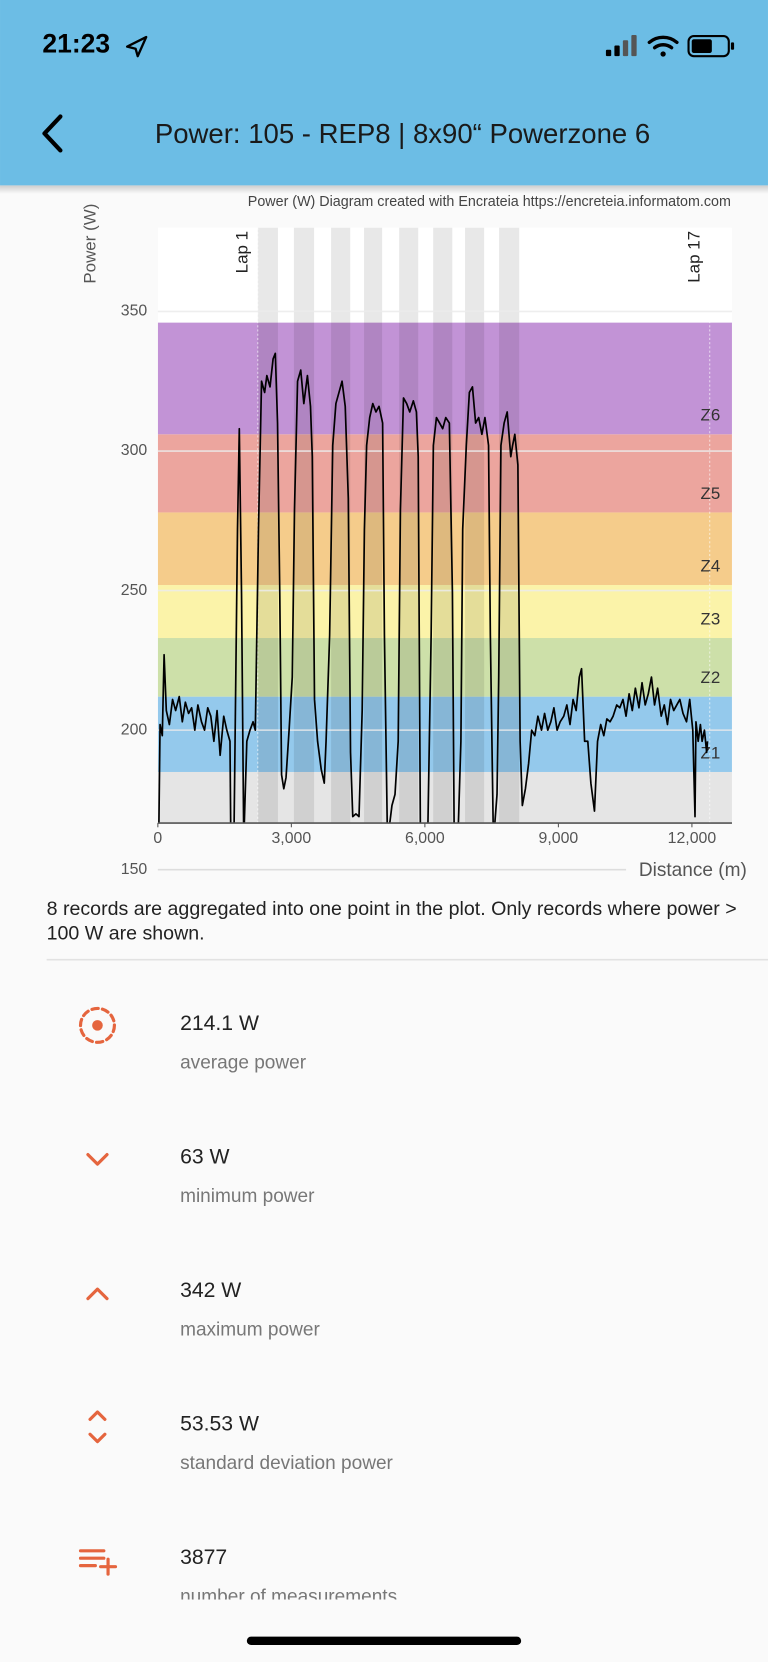  What do you see at coordinates (134, 311) in the screenshot?
I see `y-tick-label: 350` at bounding box center [134, 311].